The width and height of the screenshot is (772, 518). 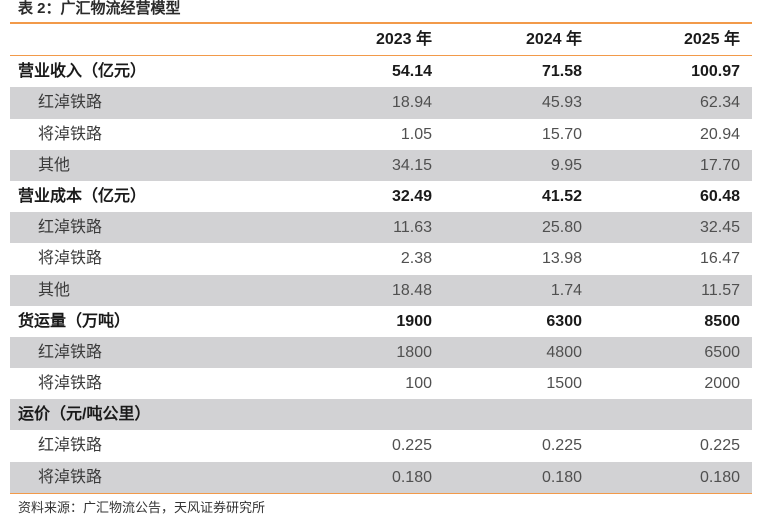 What do you see at coordinates (720, 290) in the screenshot?
I see `row-value: 11.57` at bounding box center [720, 290].